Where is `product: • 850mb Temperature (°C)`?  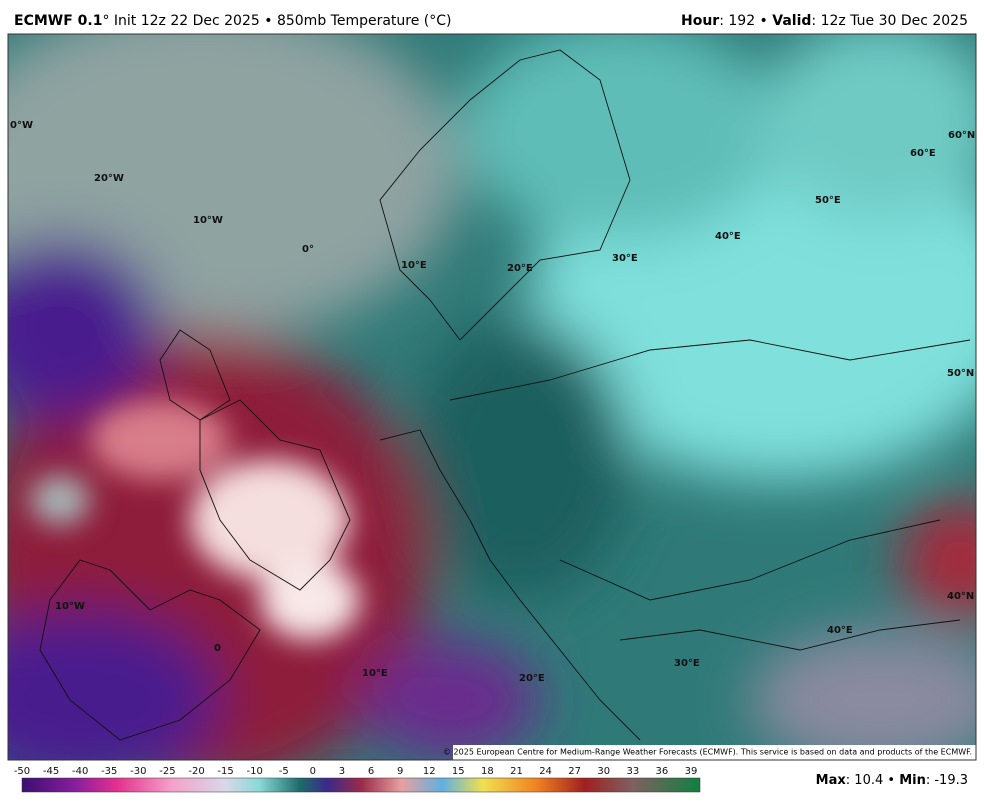
product: • 850mb Temperature (°C) is located at coordinates (357, 21).